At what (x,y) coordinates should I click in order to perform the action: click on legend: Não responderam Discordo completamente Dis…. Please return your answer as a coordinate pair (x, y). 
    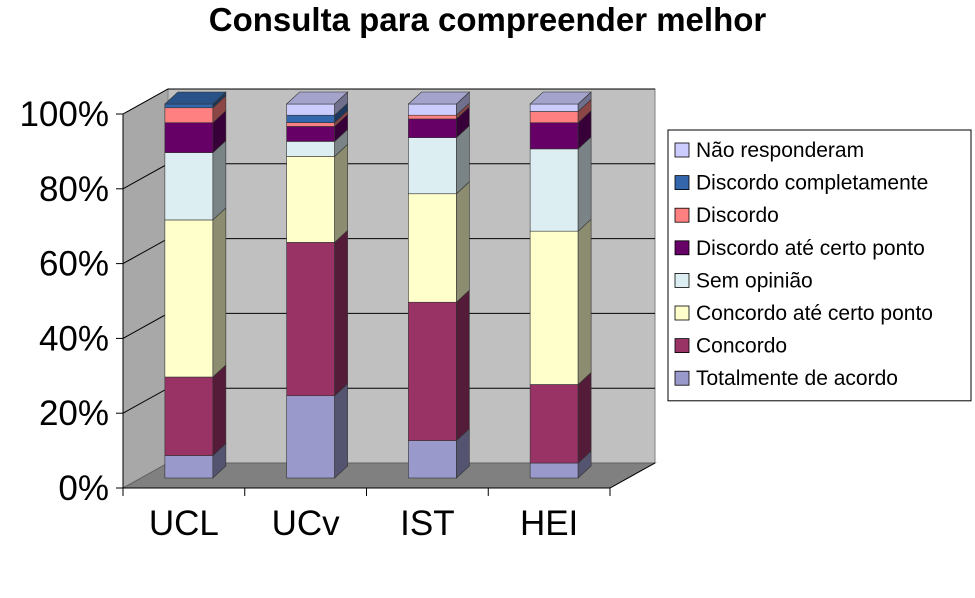
    Looking at the image, I should click on (819, 265).